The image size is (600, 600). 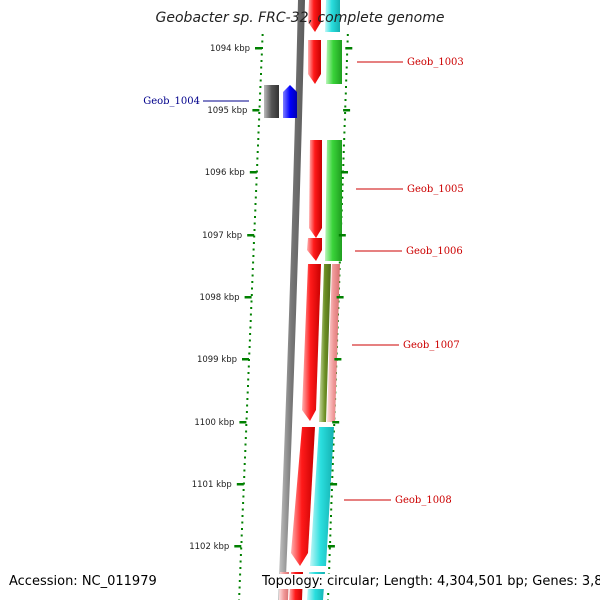 What do you see at coordinates (83, 581) in the screenshot?
I see `accession-text: Accession: NC_011979` at bounding box center [83, 581].